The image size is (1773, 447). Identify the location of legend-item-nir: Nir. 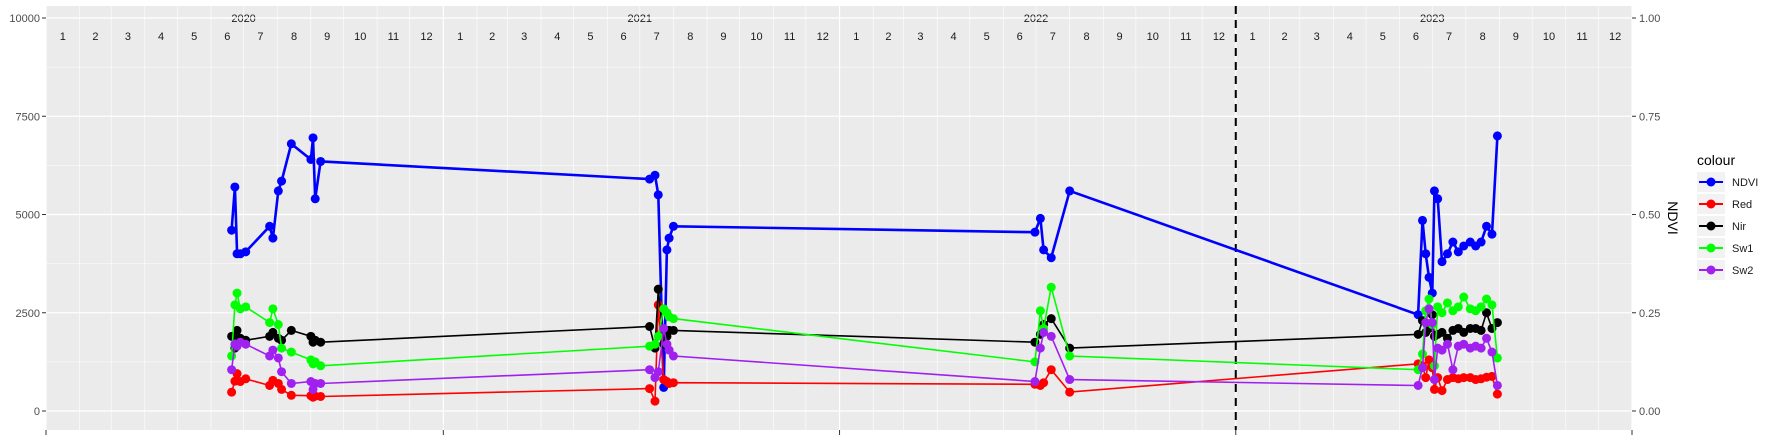
(1721, 226).